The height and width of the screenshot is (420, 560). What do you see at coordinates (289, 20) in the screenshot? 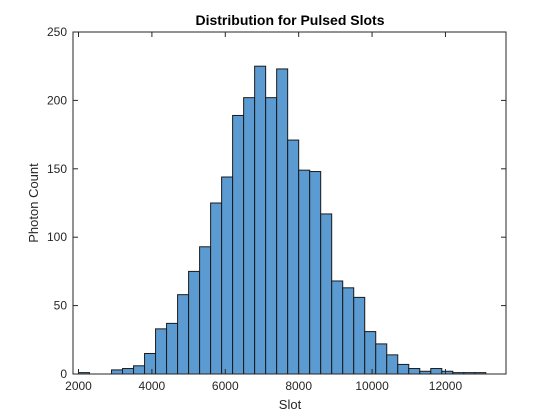
I see `chart-title: Distribution for Pulsed Slots` at bounding box center [289, 20].